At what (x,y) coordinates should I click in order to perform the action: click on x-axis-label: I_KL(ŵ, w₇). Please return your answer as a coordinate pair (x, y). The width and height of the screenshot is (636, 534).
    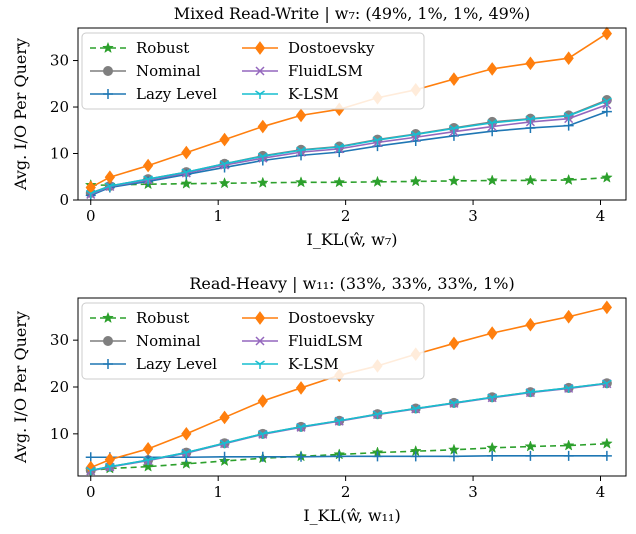
    Looking at the image, I should click on (352, 239).